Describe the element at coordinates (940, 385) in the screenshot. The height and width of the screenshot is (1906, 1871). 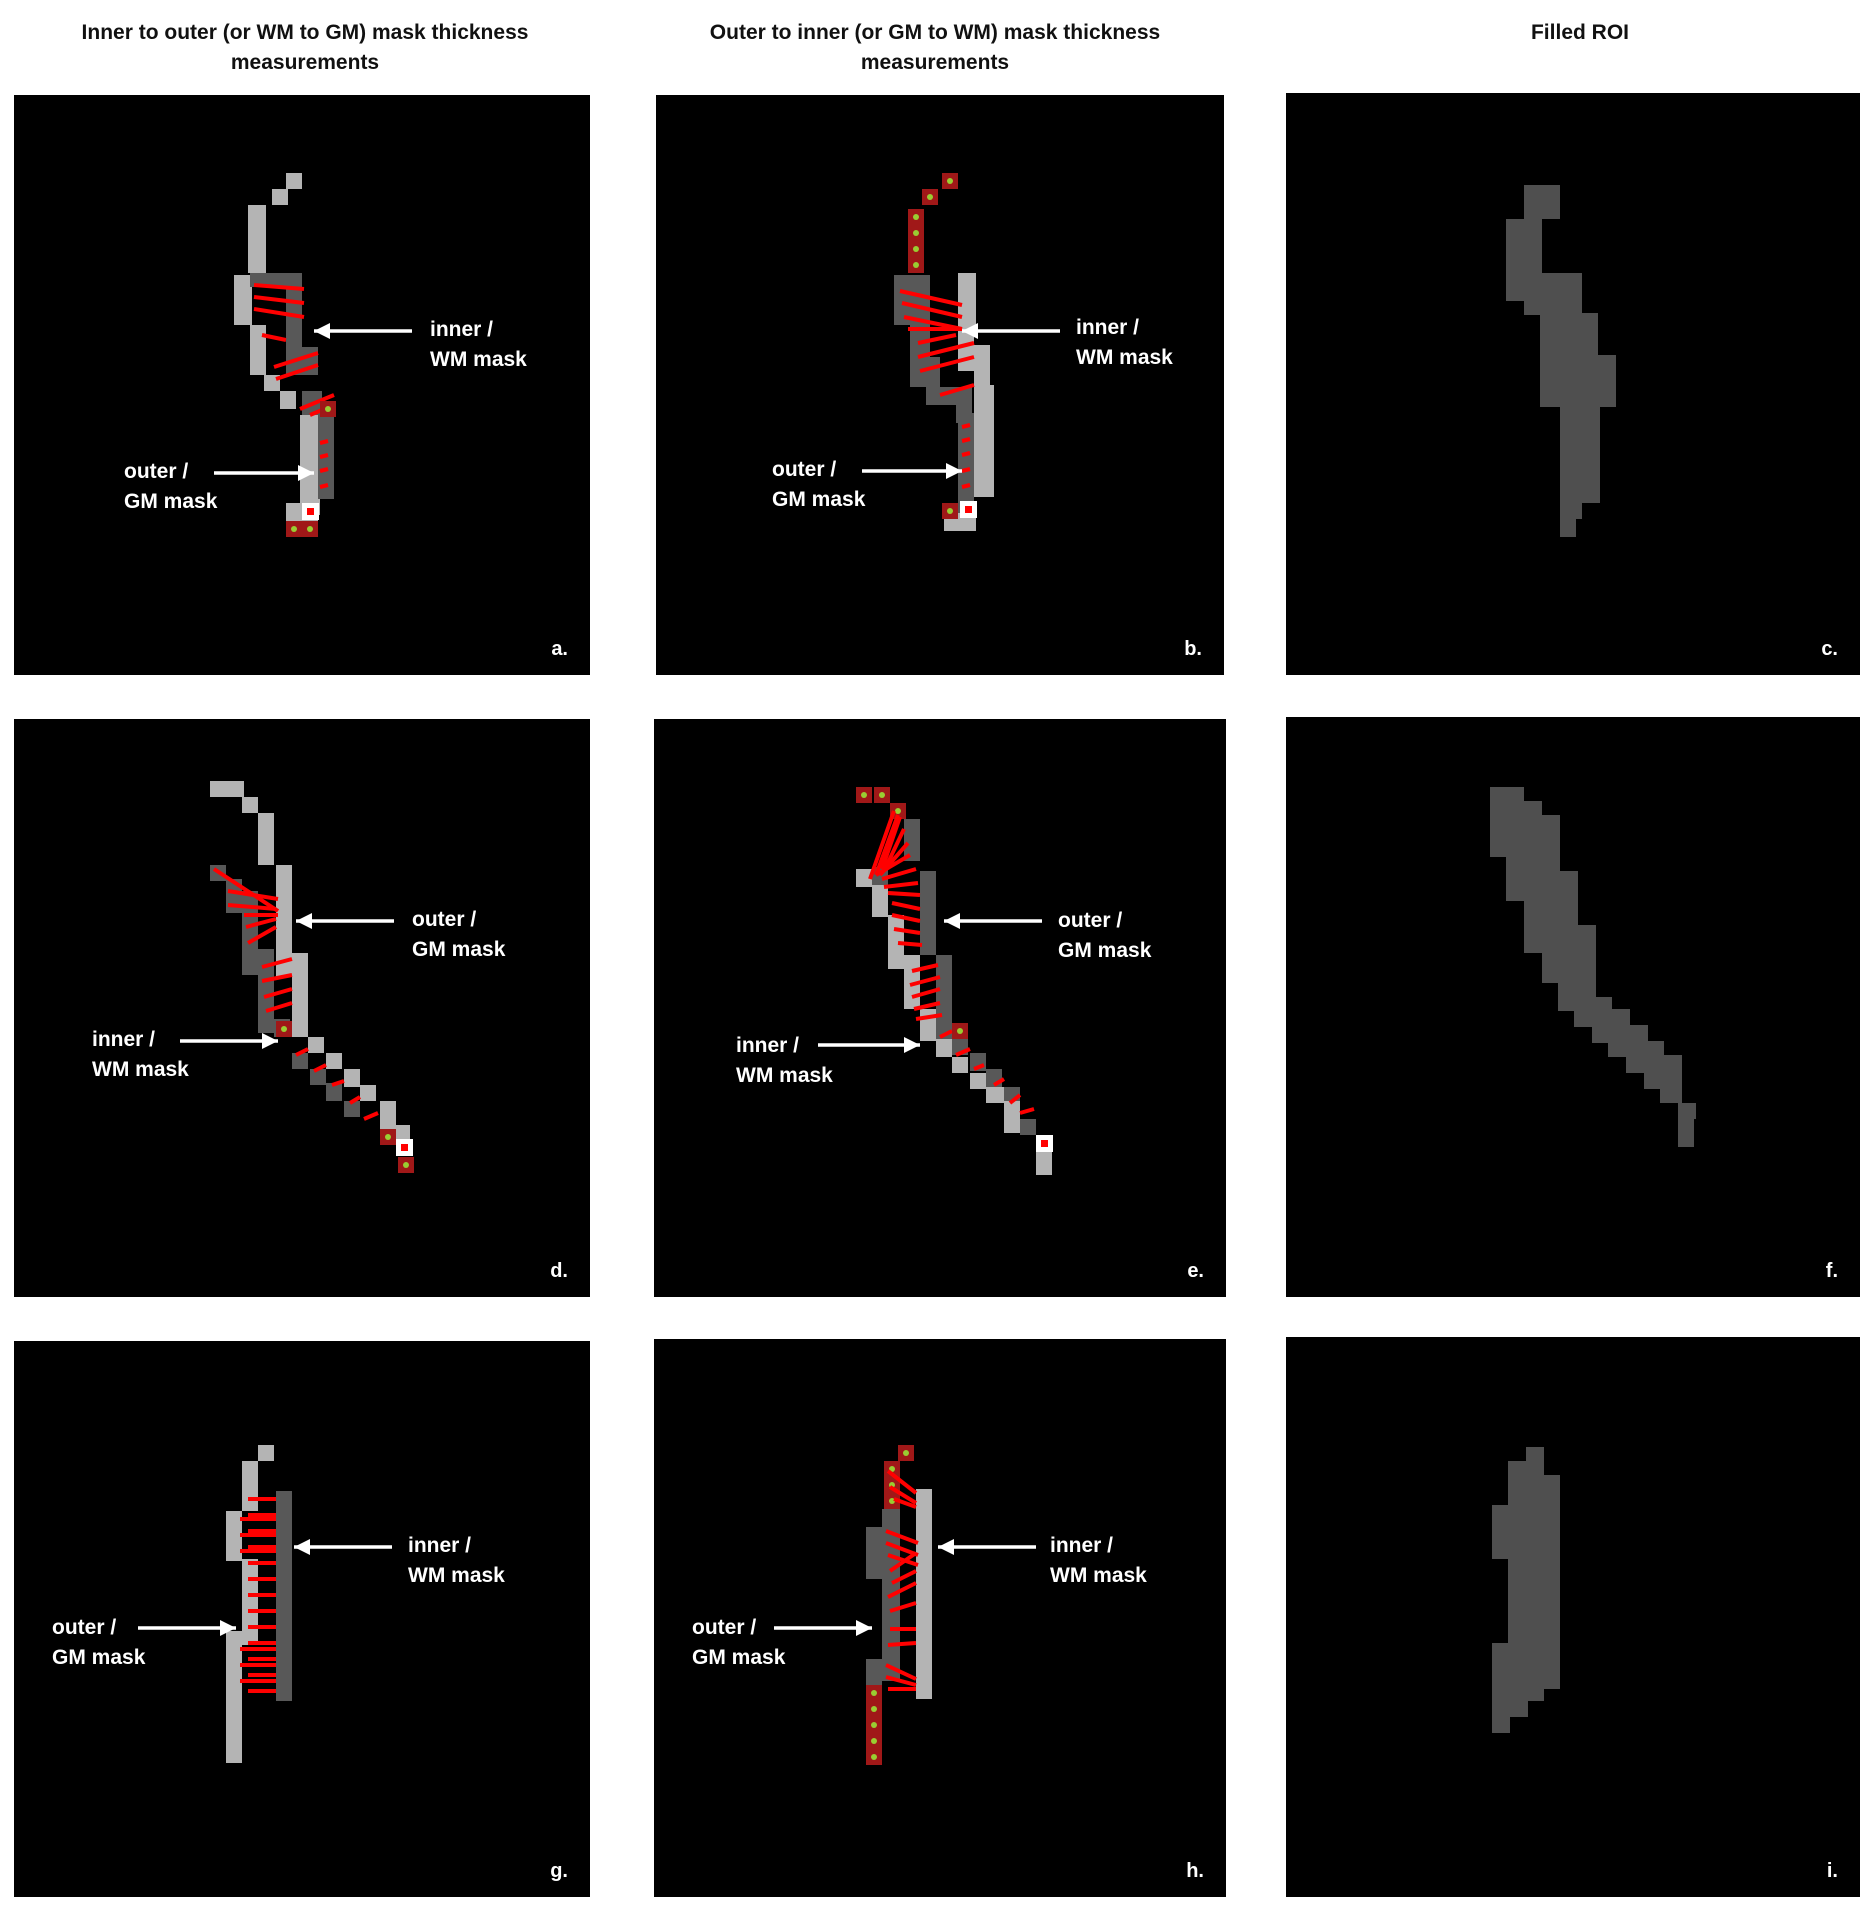
I see `panel-b: inner / WM mask outer / GM mask b.` at that location.